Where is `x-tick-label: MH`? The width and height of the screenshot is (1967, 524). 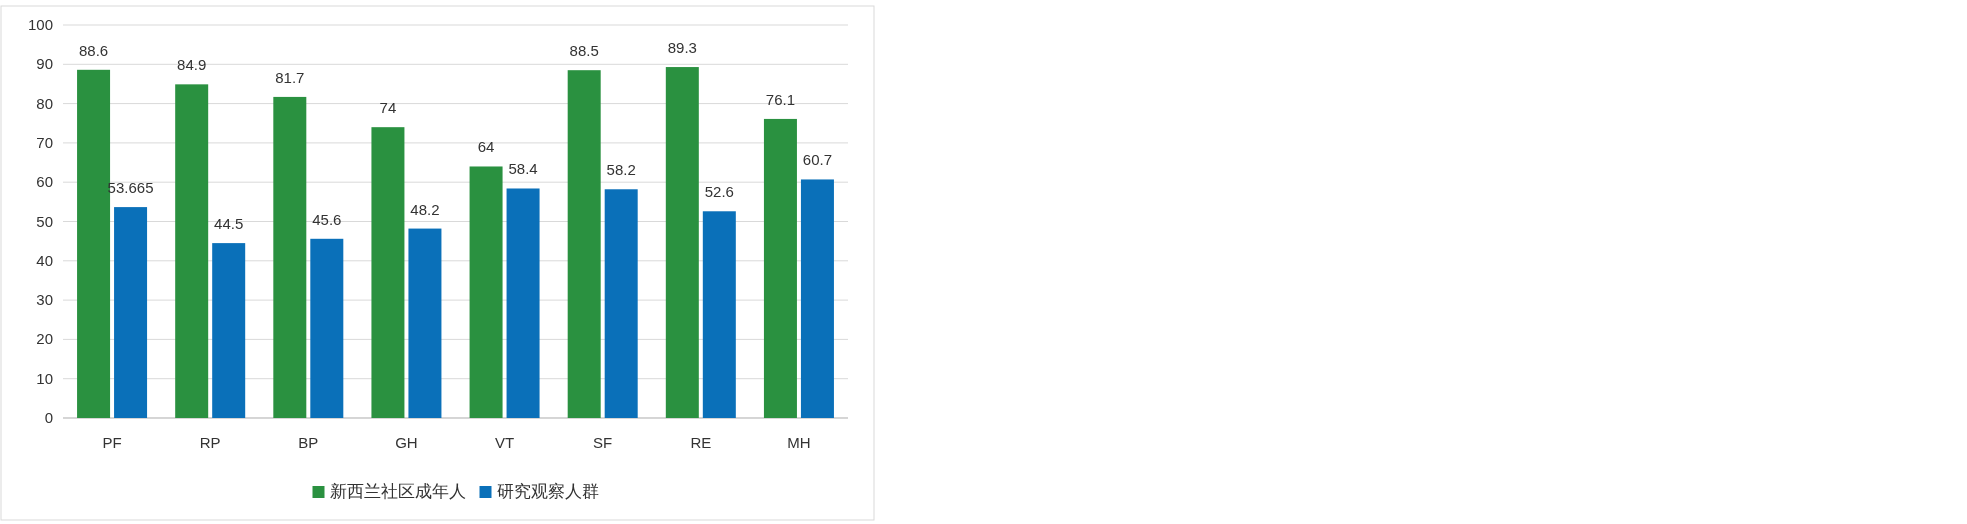
x-tick-label: MH is located at coordinates (799, 442).